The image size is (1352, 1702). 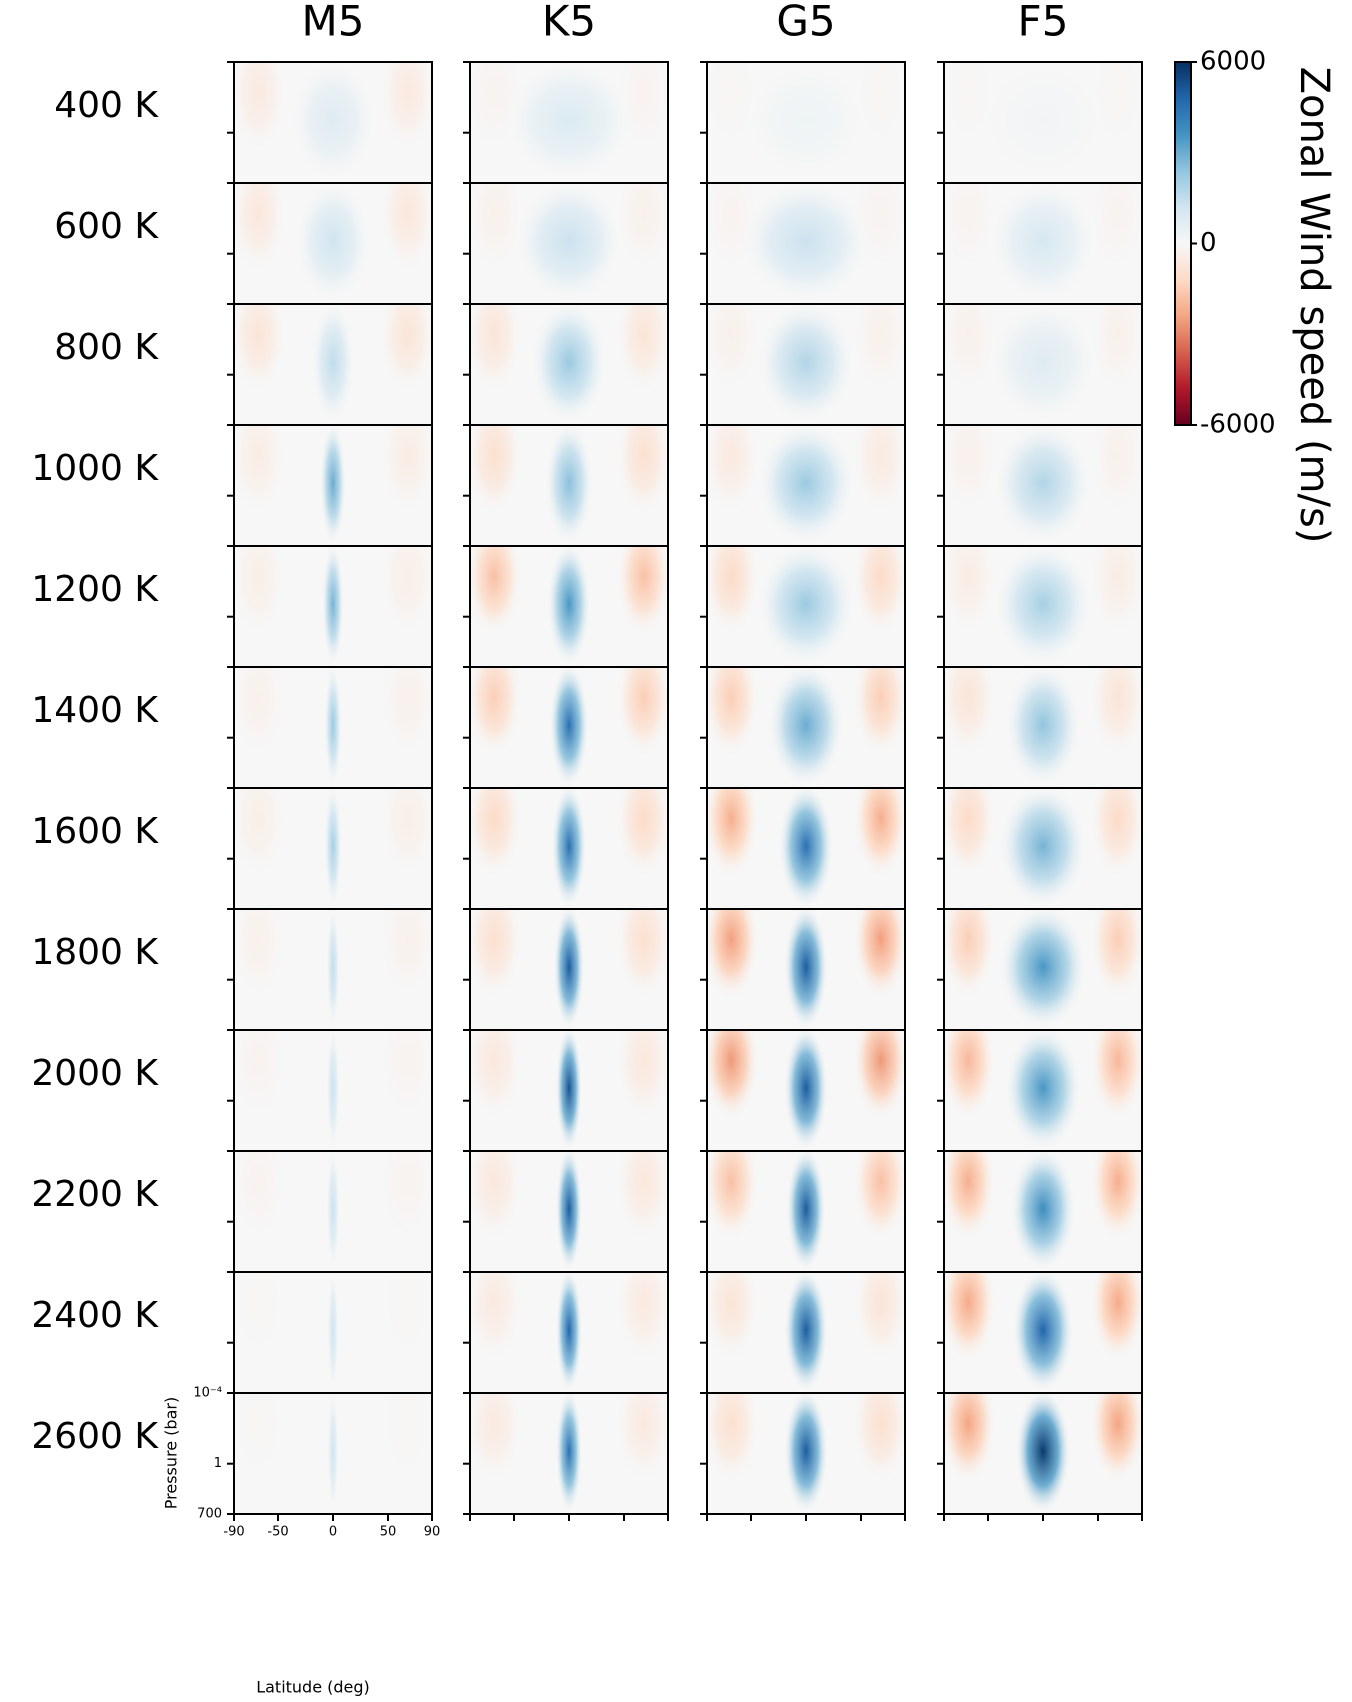 What do you see at coordinates (1183, 243) in the screenshot?
I see `colorbar` at bounding box center [1183, 243].